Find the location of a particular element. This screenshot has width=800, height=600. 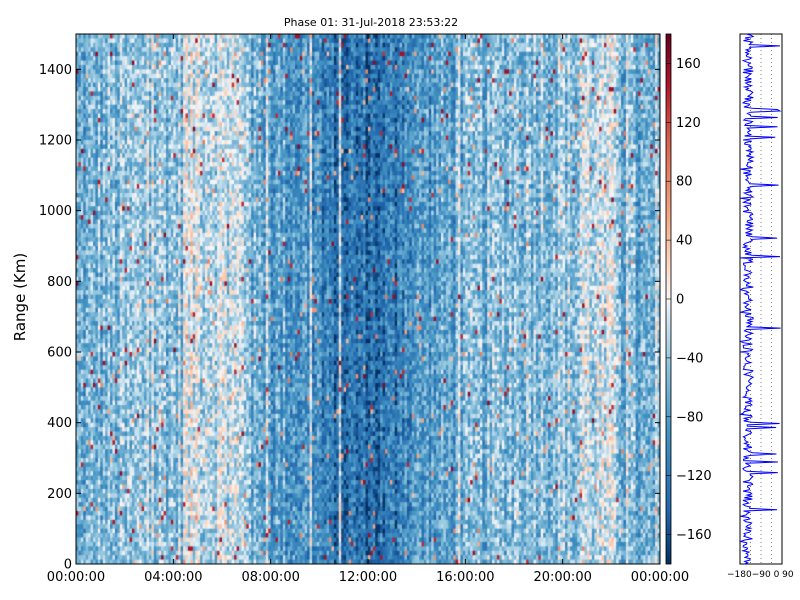

x-tick-label: 04:00:00 is located at coordinates (173, 577).